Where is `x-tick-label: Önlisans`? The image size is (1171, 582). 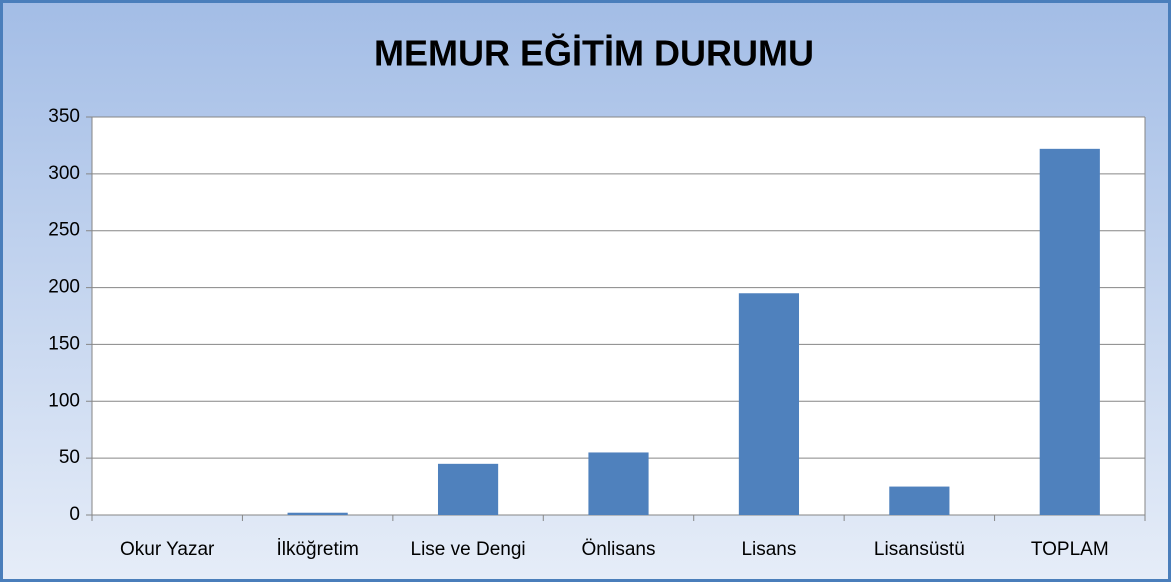
x-tick-label: Önlisans is located at coordinates (619, 549).